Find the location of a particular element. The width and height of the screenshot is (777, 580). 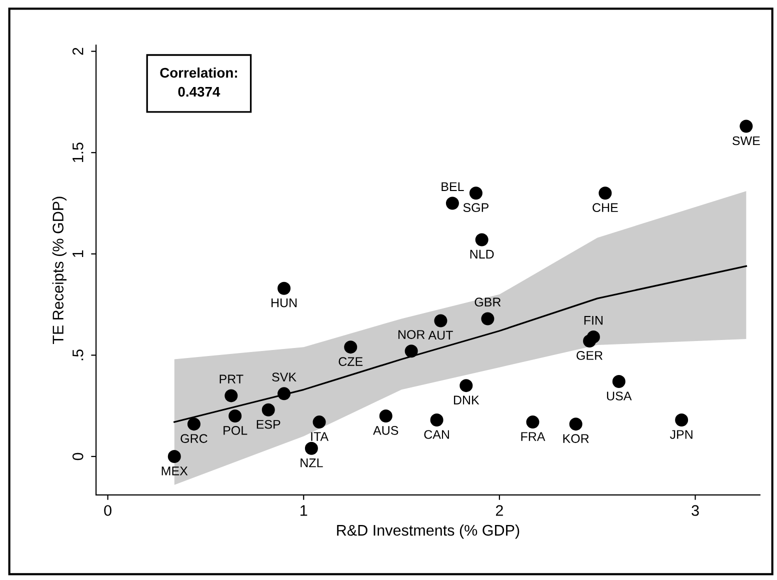

data-label: GER is located at coordinates (589, 355).